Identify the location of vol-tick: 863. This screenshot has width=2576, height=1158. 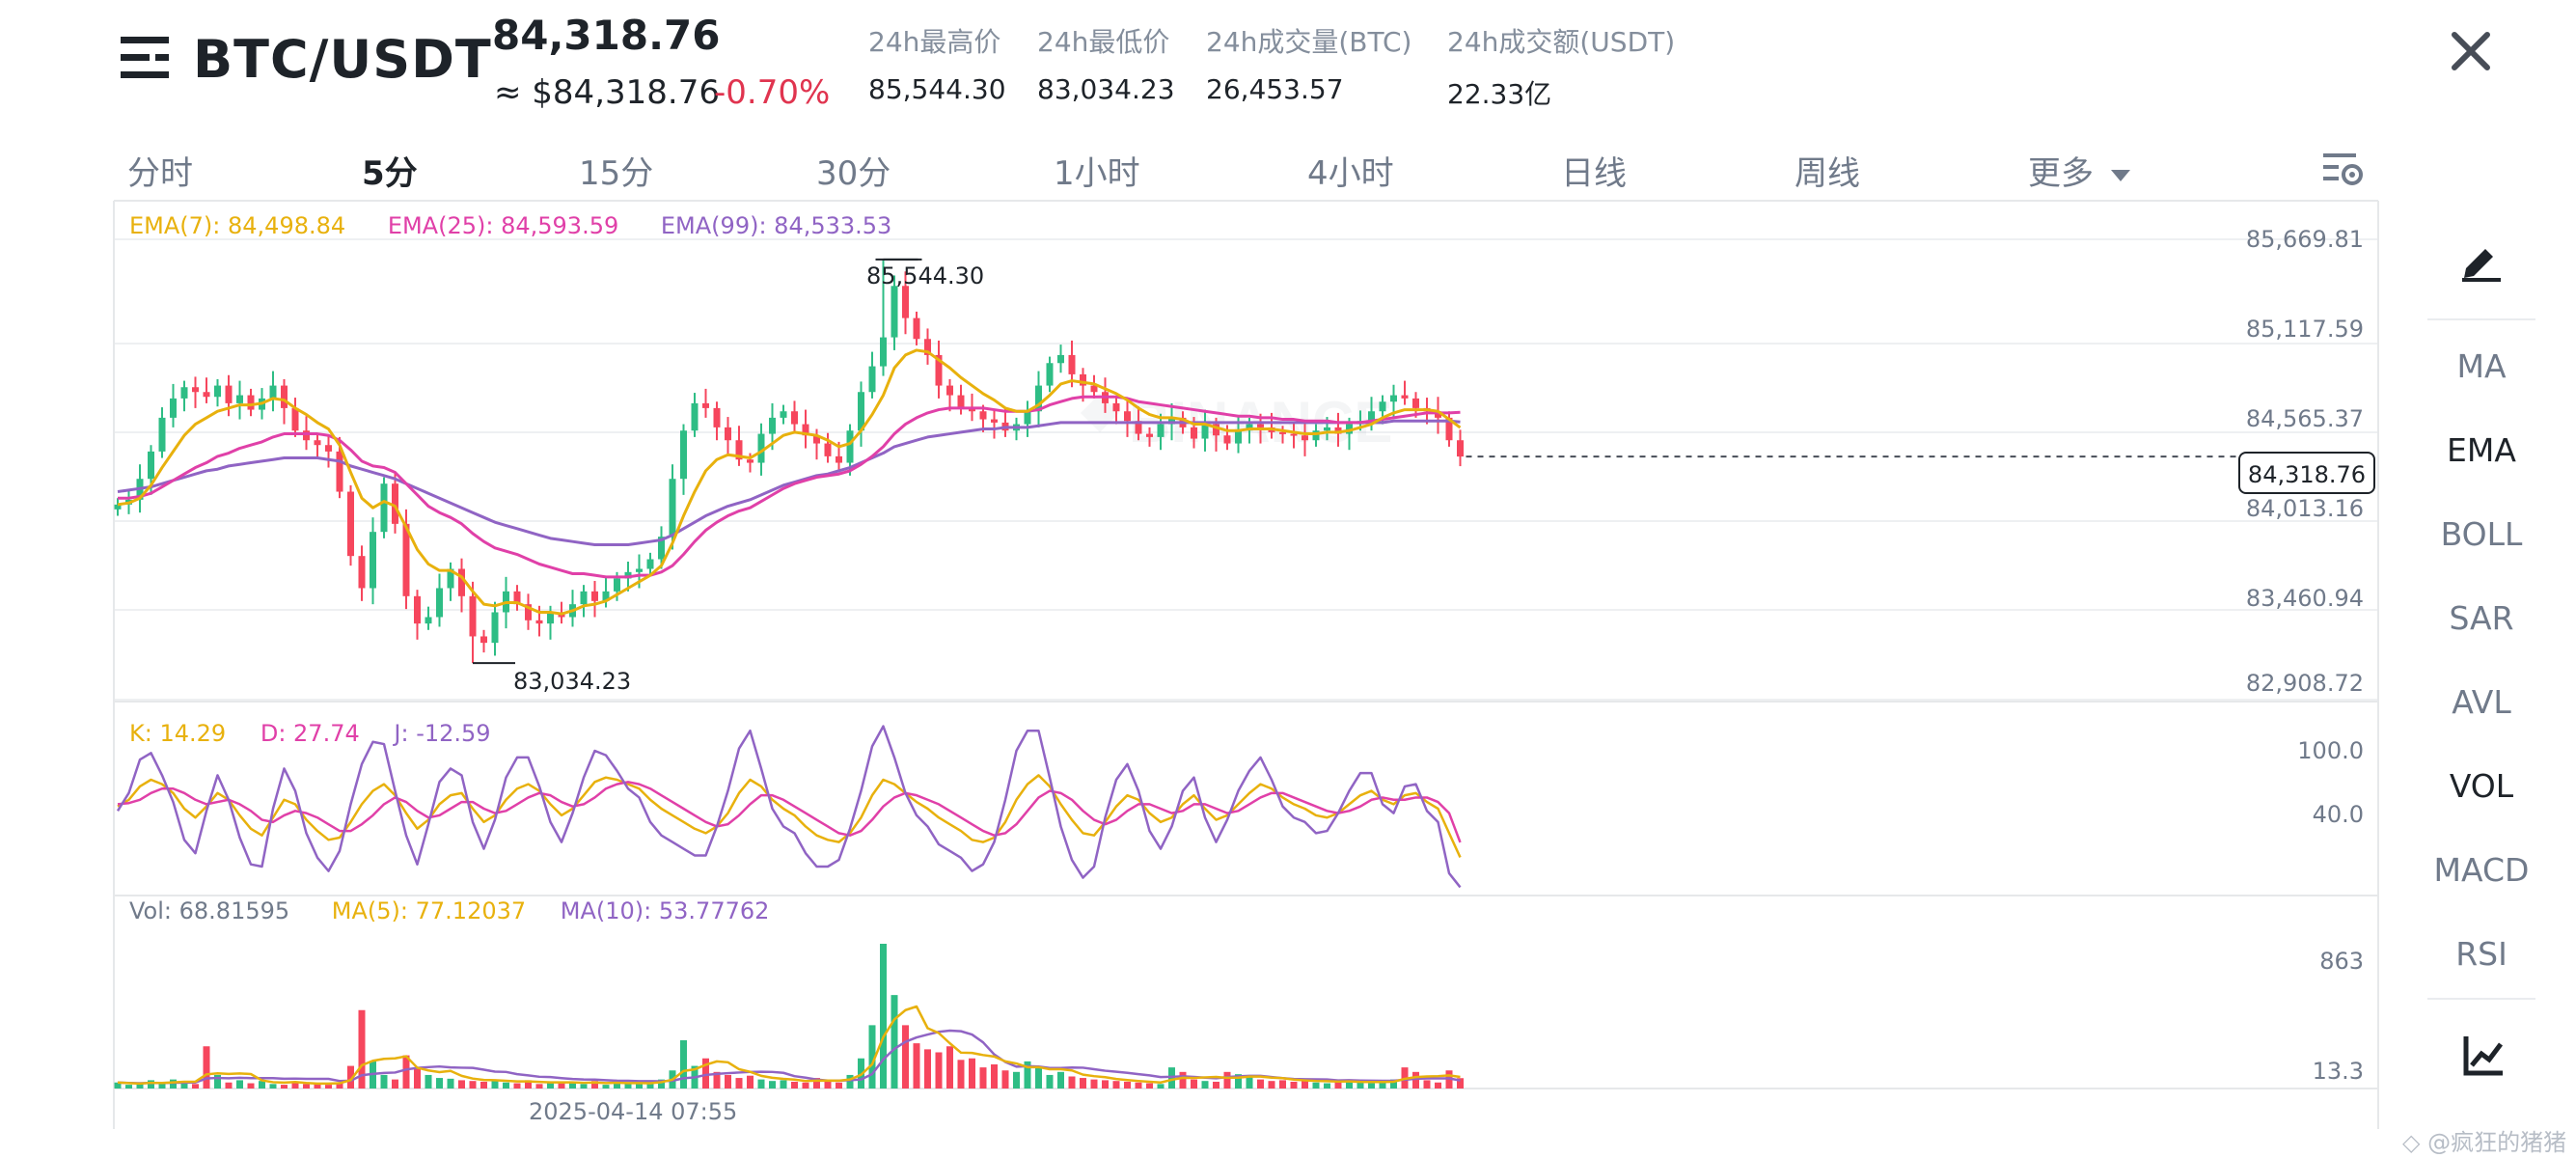
(2342, 961).